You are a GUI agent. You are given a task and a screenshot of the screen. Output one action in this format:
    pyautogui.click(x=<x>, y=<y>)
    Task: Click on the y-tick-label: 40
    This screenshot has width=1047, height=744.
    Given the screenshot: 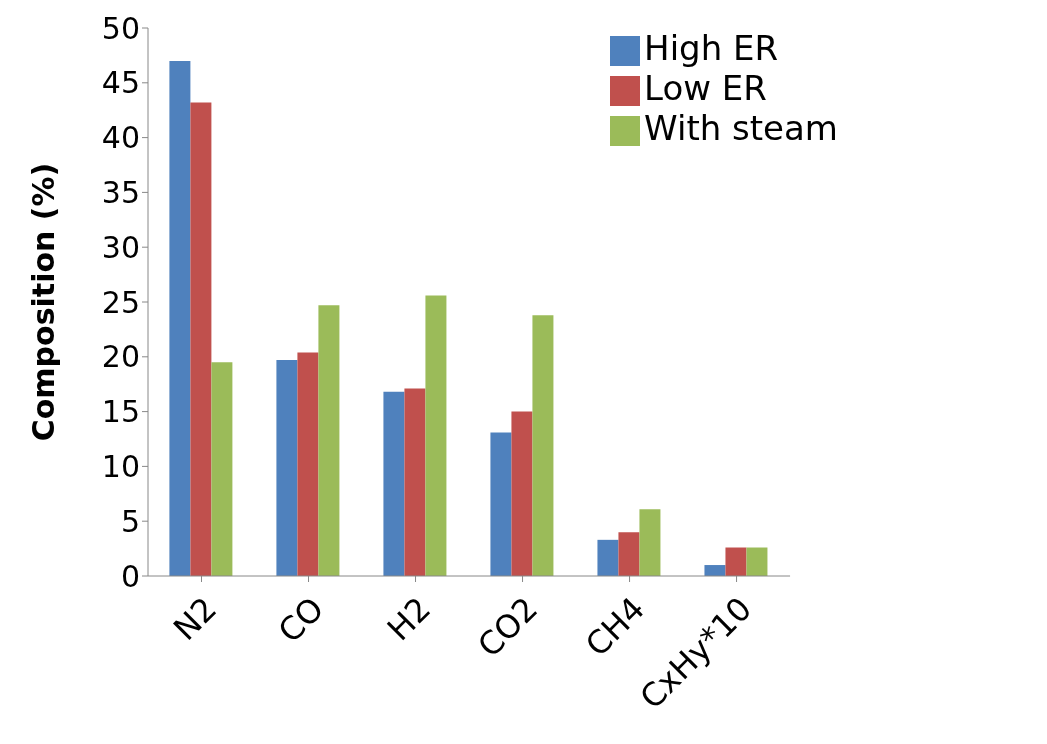 What is the action you would take?
    pyautogui.click(x=120, y=138)
    